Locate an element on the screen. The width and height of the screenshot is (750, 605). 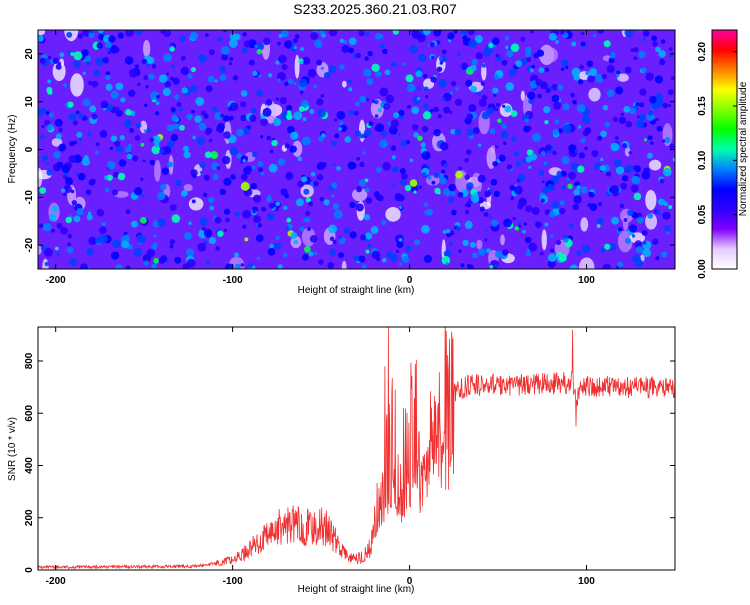
heatmap-y-tick-label: 0 is located at coordinates (29, 149).